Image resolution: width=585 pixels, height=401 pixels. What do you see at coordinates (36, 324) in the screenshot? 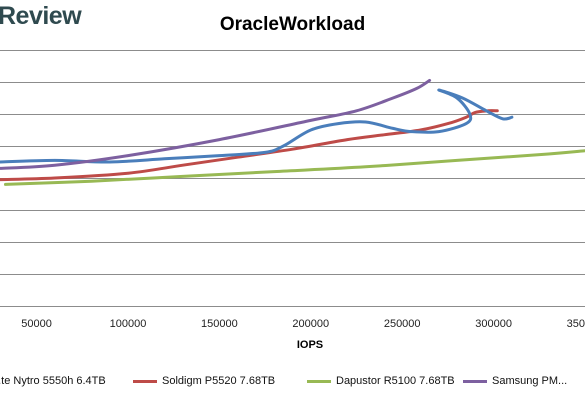
I see `x-tick-label-50000: 50000` at bounding box center [36, 324].